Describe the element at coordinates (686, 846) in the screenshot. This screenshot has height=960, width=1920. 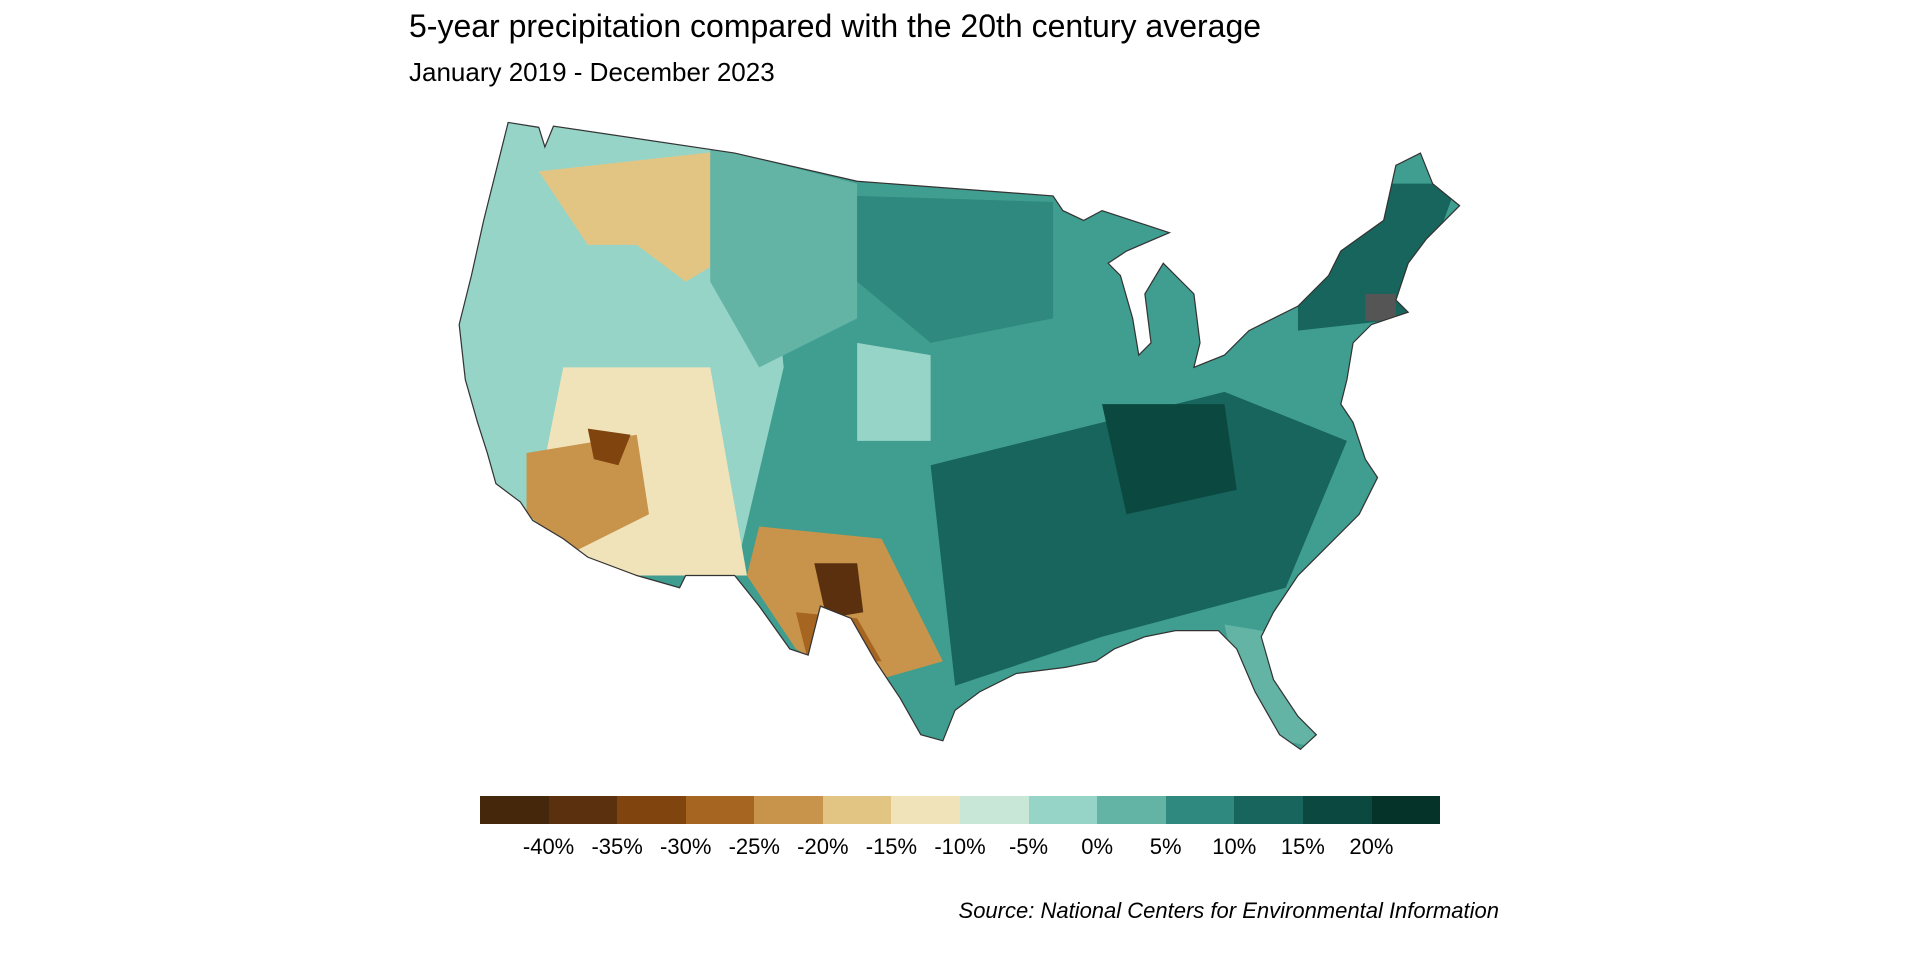
I see `legend-tick-label: -30%` at that location.